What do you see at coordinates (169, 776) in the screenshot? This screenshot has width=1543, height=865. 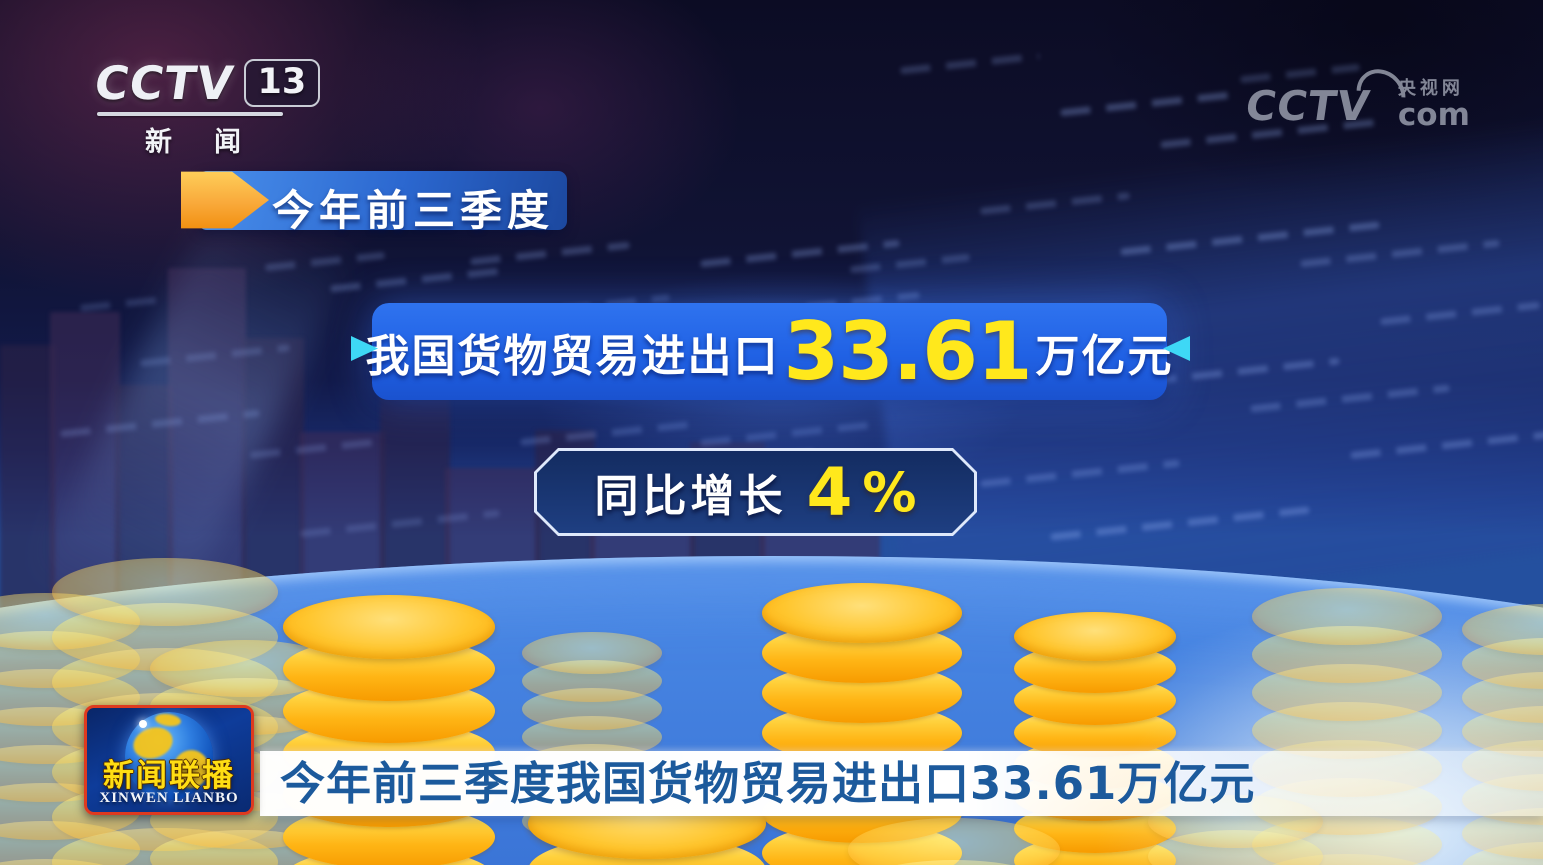 I see `program-title: 新闻联播` at bounding box center [169, 776].